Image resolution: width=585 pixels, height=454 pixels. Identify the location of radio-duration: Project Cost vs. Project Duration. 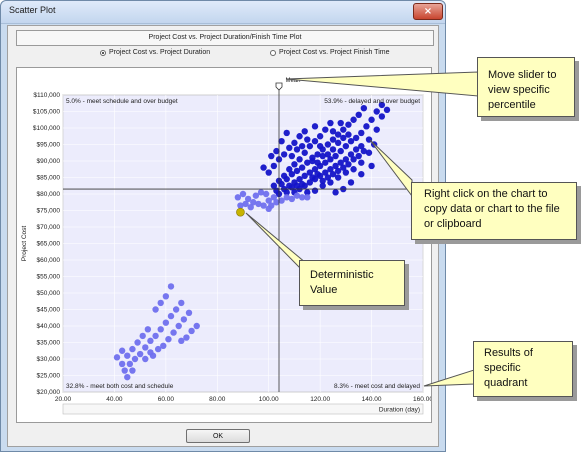
(155, 52).